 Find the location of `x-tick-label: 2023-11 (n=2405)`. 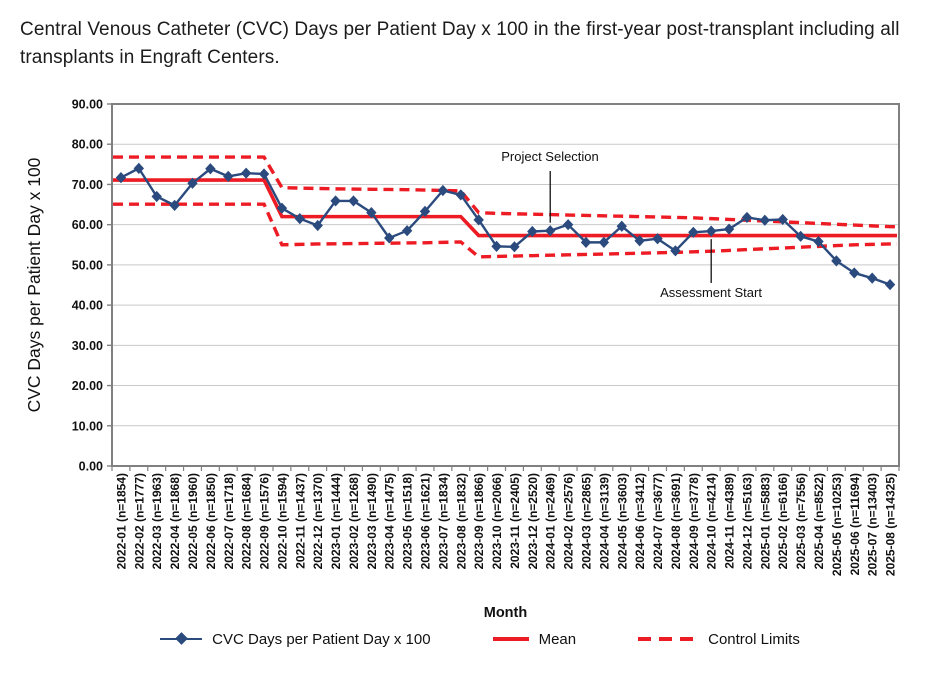

x-tick-label: 2023-11 (n=2405) is located at coordinates (515, 521).